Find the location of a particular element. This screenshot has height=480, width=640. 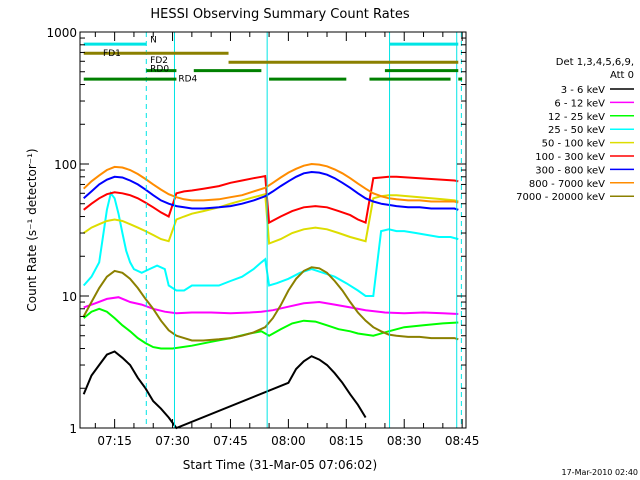

legend-label-2: 6 - 12 keV is located at coordinates (579, 103).